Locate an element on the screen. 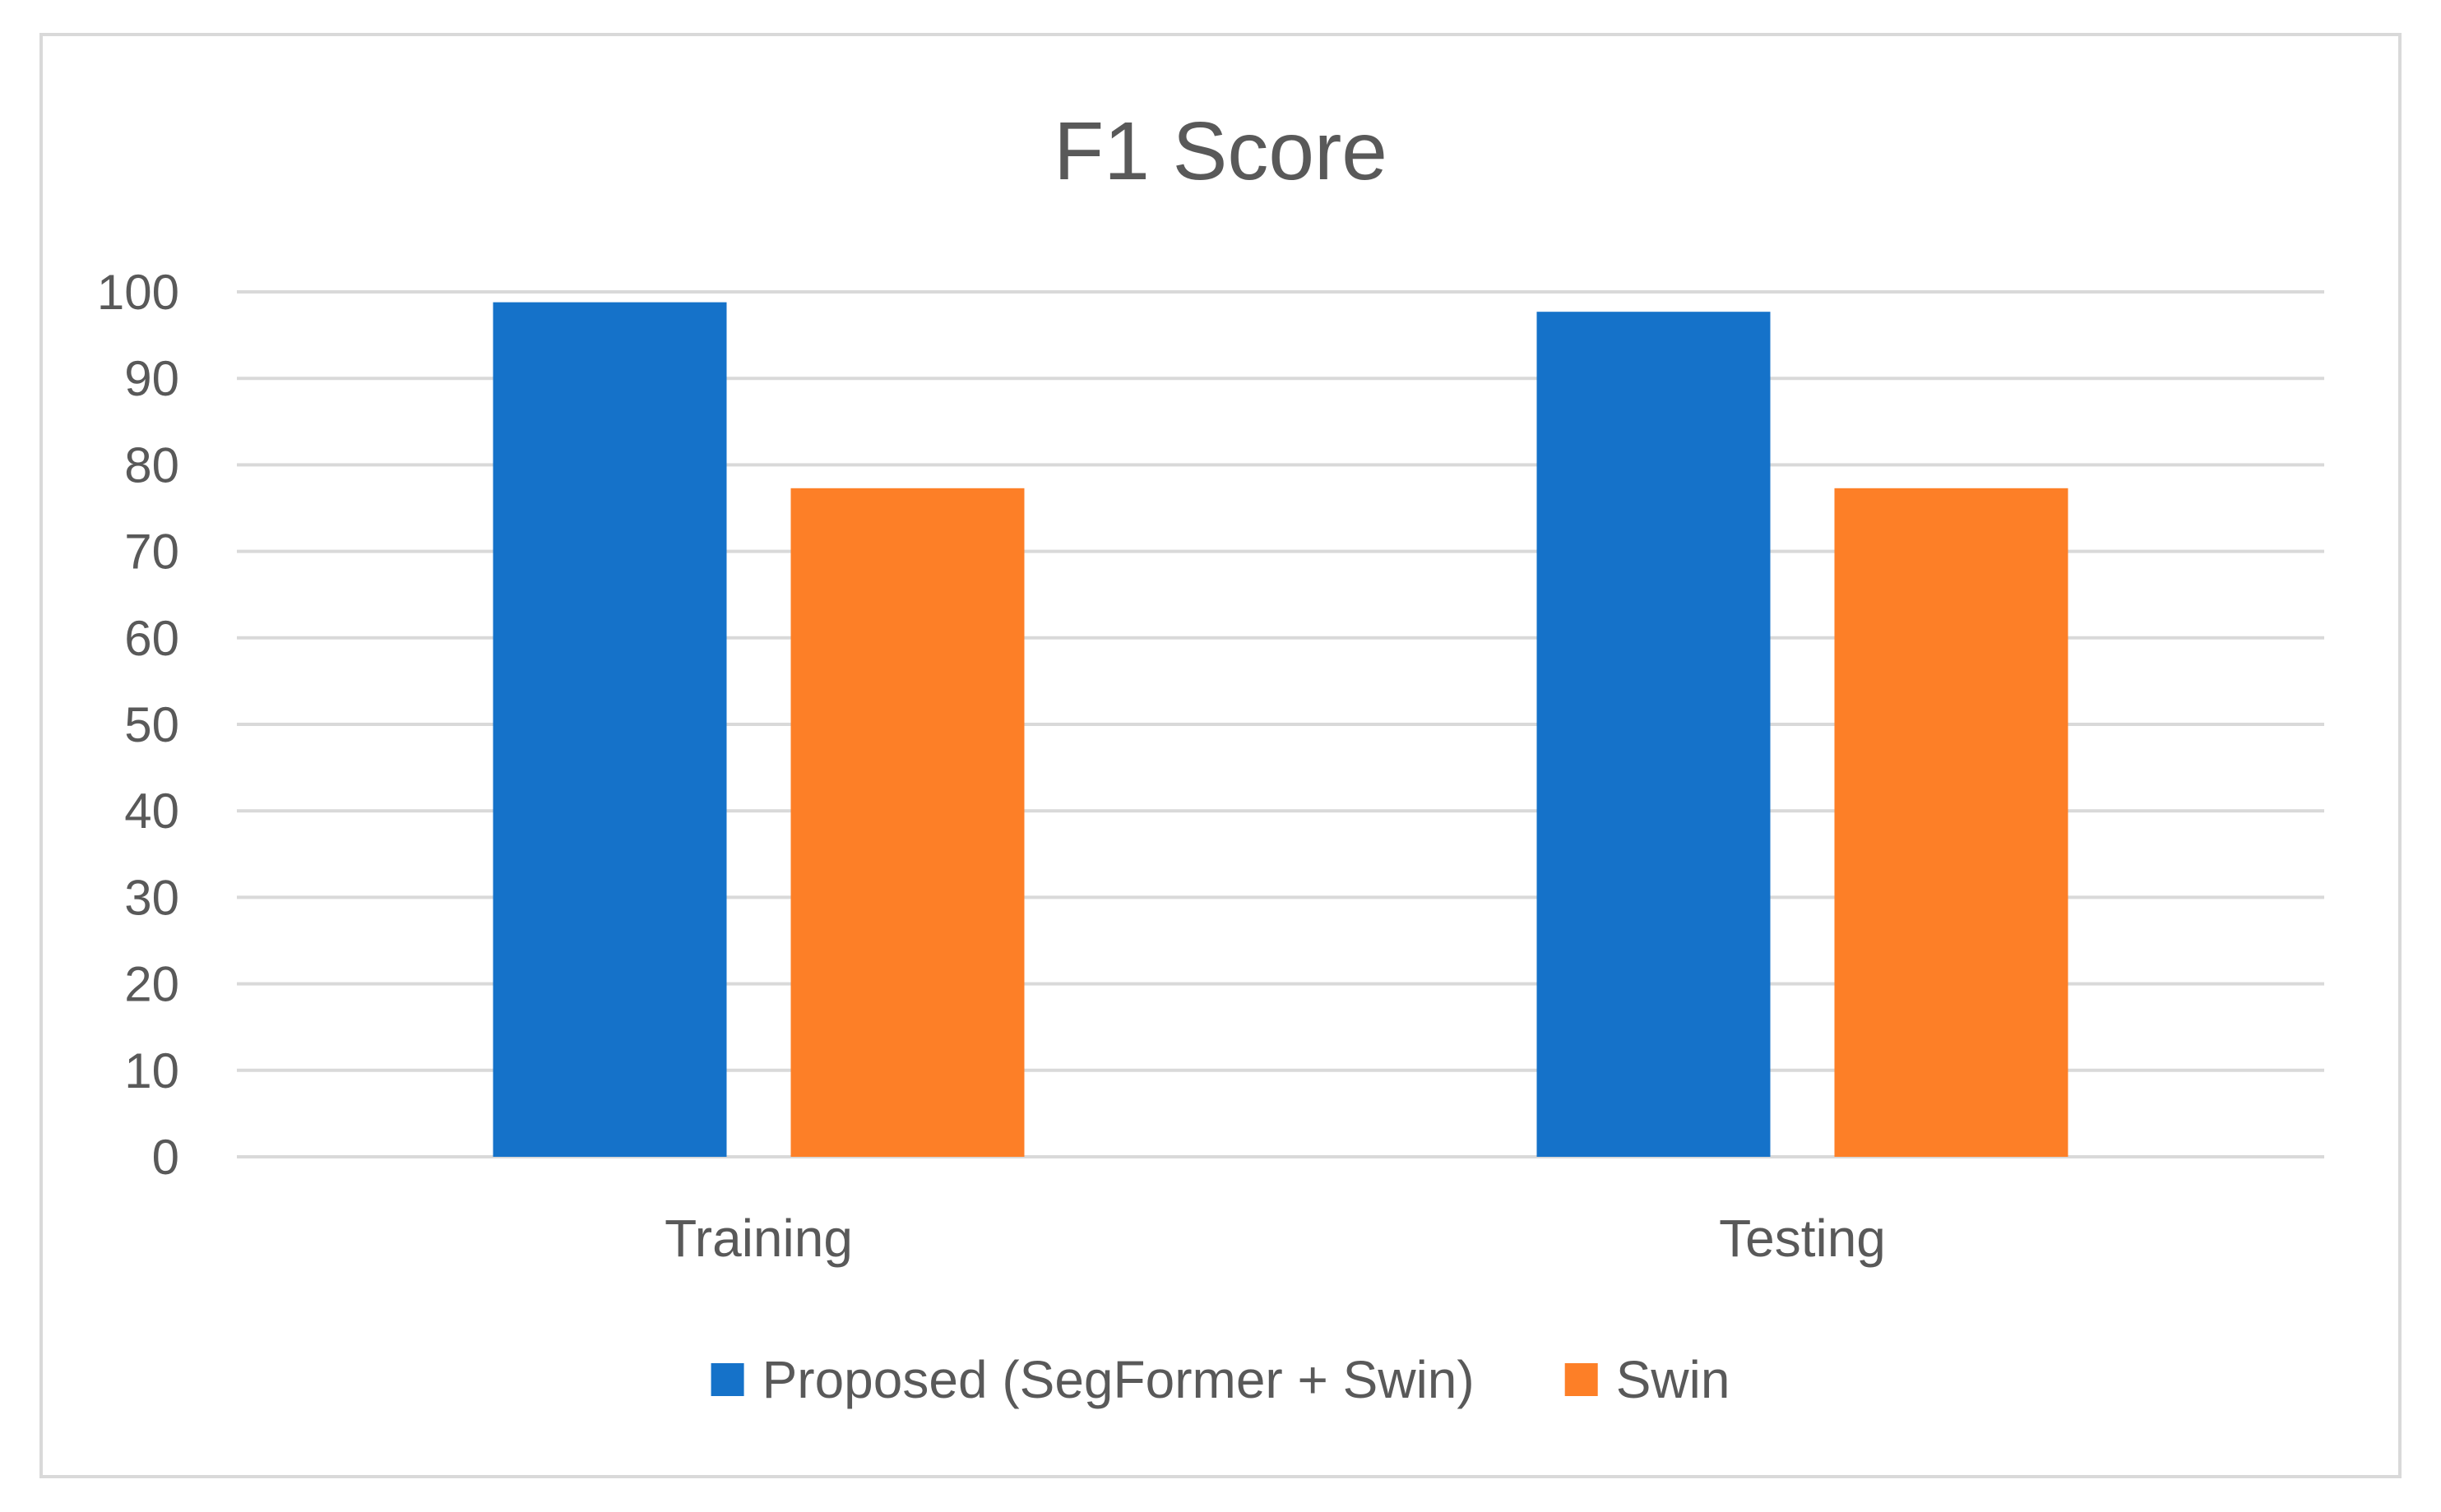  legend-item-2: Swin is located at coordinates (1647, 1379).